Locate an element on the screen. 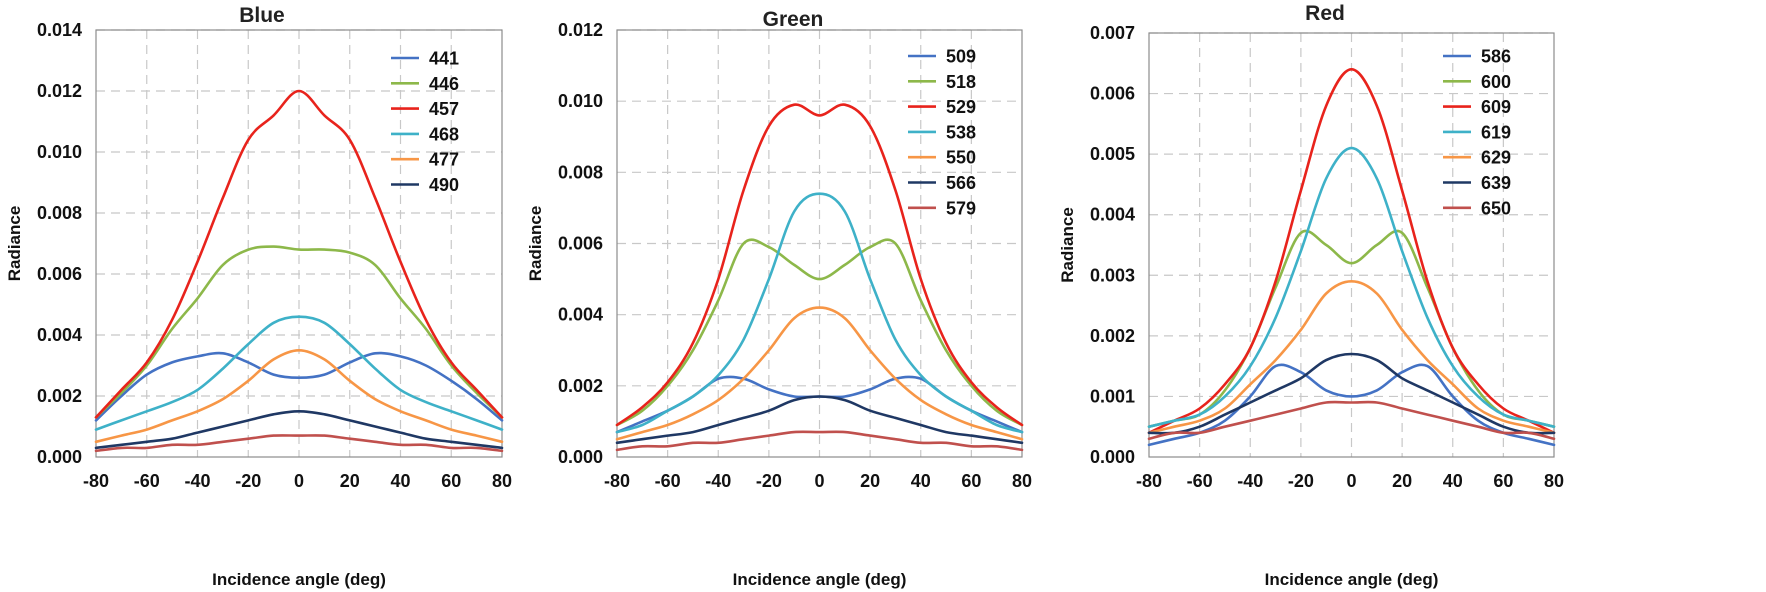  legend-entry: 639 is located at coordinates (1496, 183).